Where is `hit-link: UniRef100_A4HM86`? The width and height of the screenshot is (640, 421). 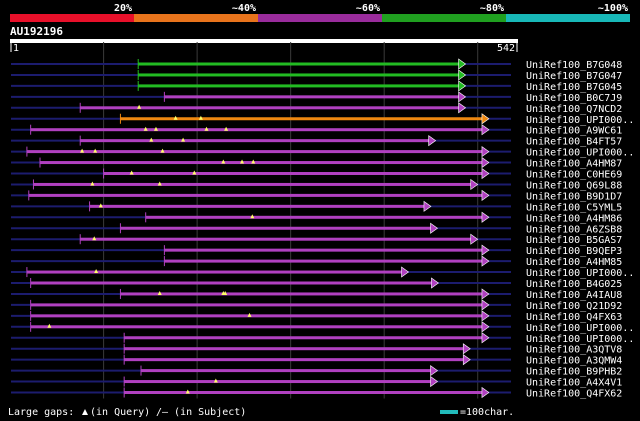
hit-link: UniRef100_A4HM86 is located at coordinates (574, 218).